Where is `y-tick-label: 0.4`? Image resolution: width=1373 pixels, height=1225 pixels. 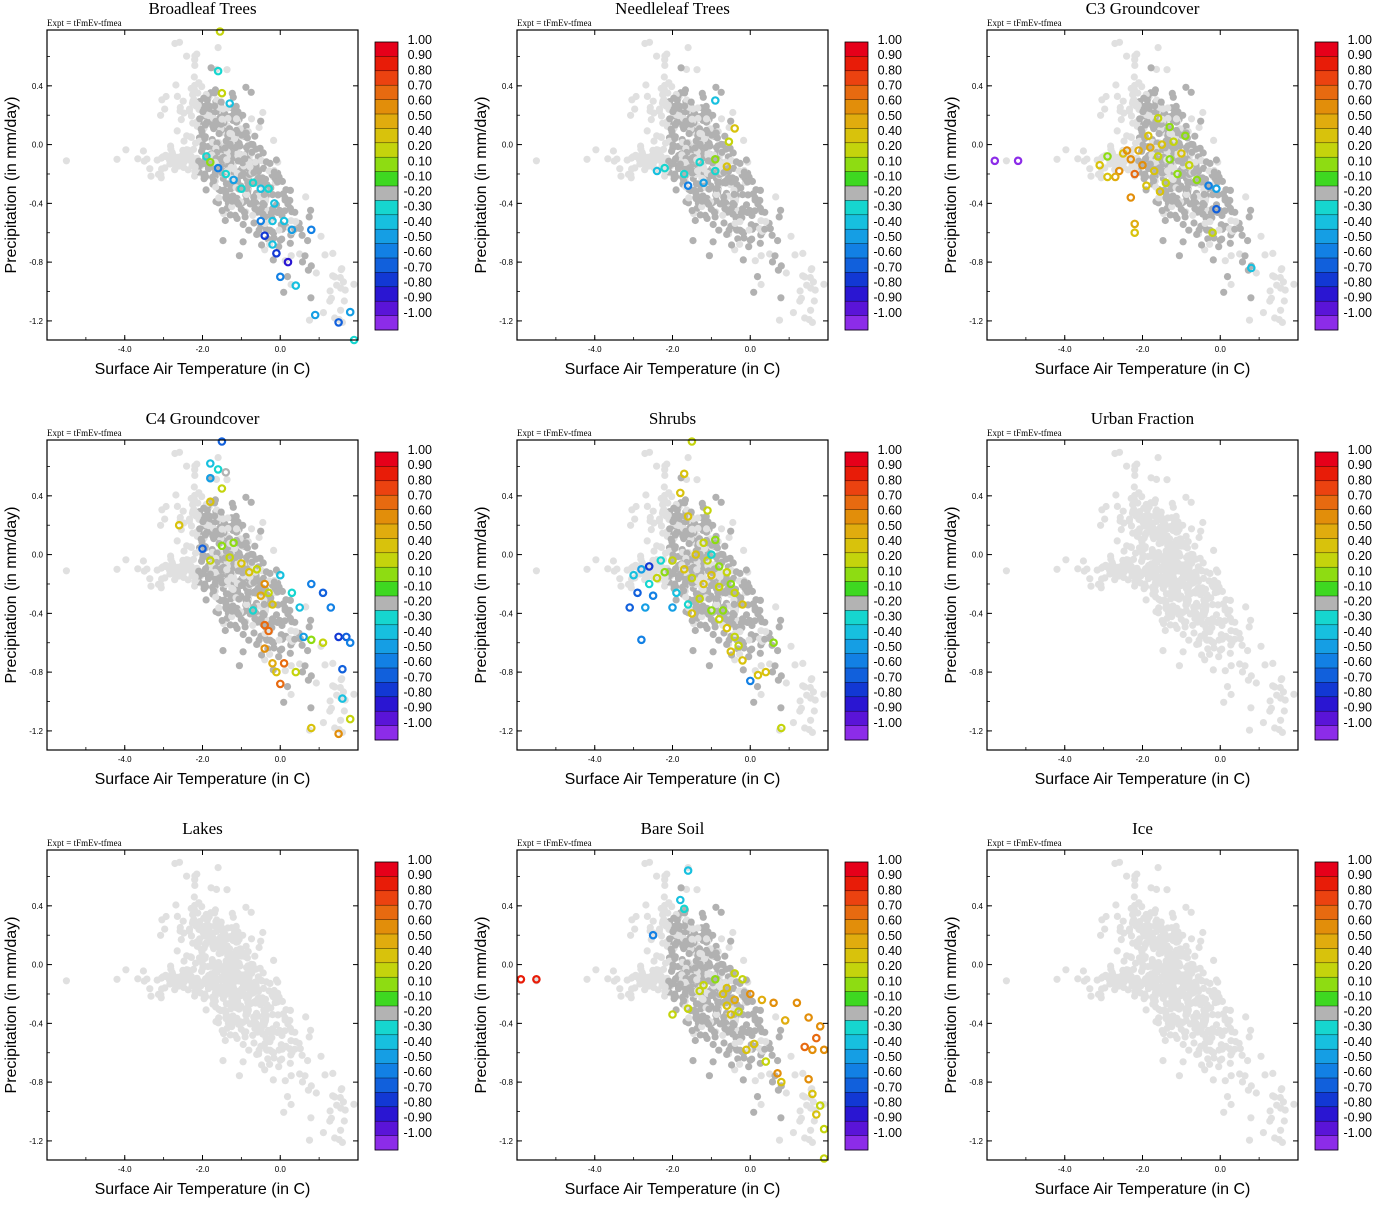
y-tick-label: 0.4 is located at coordinates (978, 86).